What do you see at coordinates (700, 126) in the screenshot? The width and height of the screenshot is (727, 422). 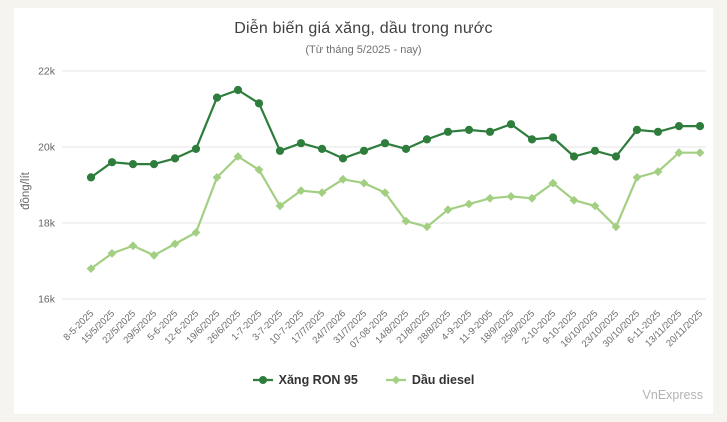 I see `data-point-xang-ron-95-20/11/2025` at bounding box center [700, 126].